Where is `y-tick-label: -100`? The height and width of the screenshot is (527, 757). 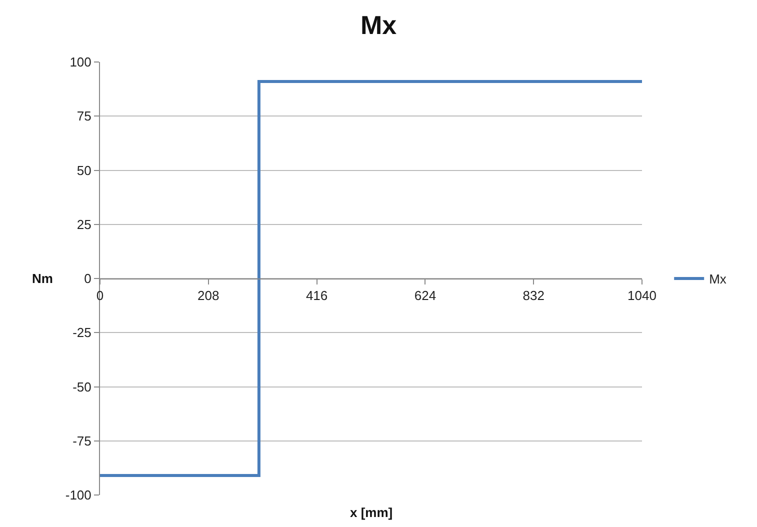 y-tick-label: -100 is located at coordinates (78, 495).